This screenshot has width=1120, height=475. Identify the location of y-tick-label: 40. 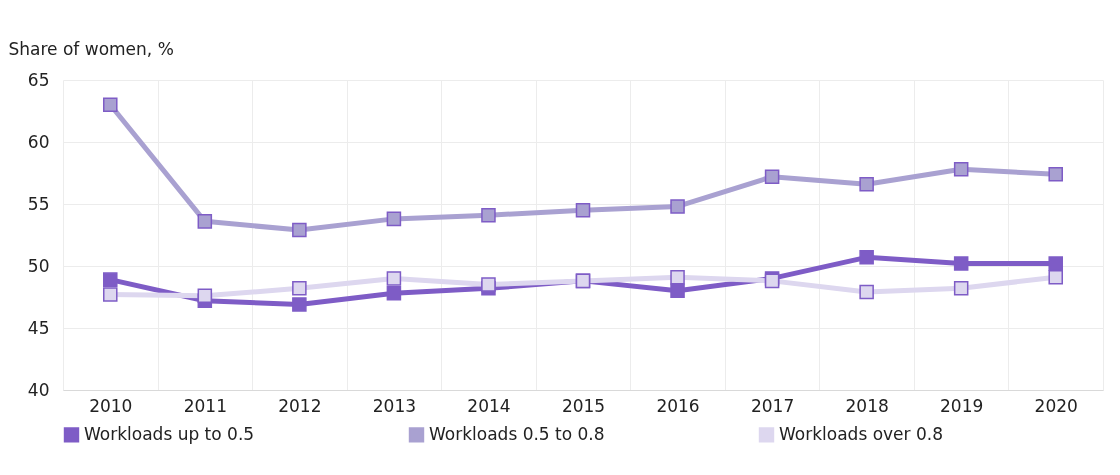
(38, 389).